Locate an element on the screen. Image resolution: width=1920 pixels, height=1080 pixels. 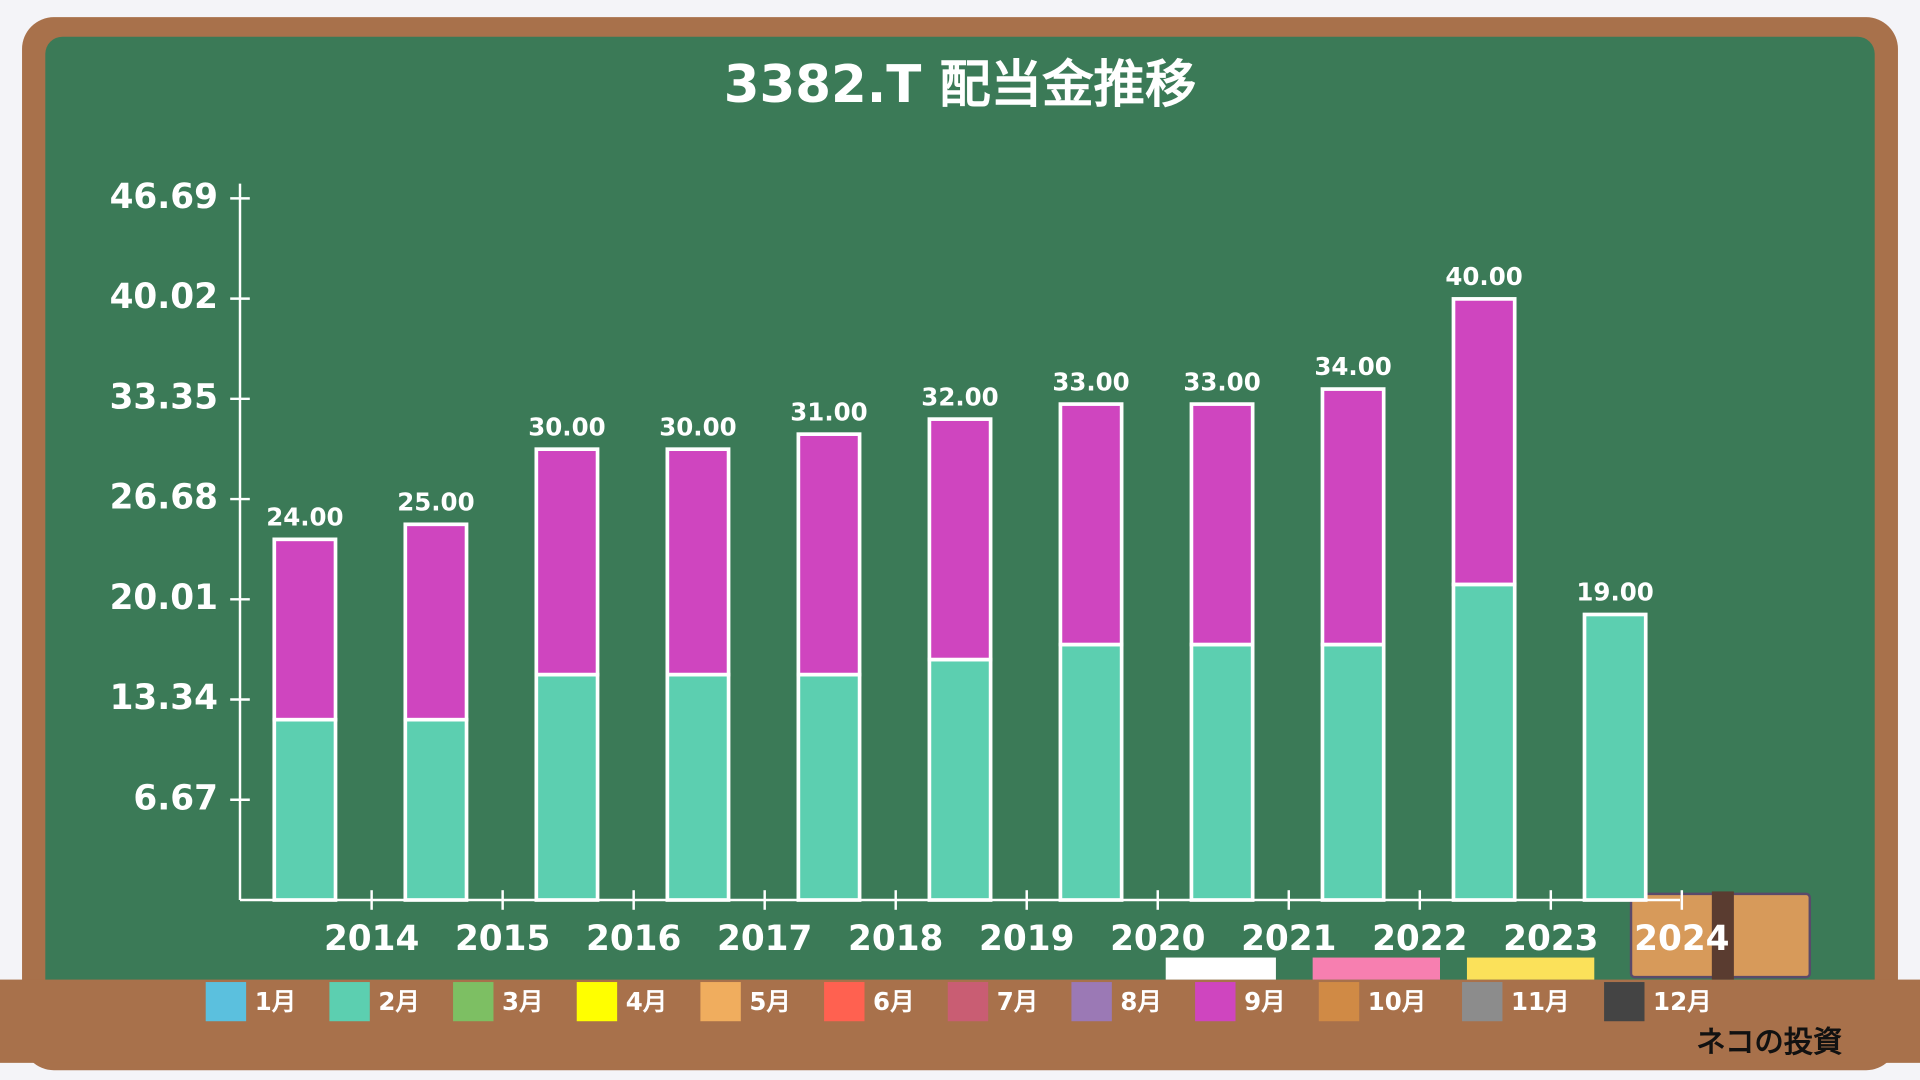
y-tick-label: 13.34 is located at coordinates (164, 698).